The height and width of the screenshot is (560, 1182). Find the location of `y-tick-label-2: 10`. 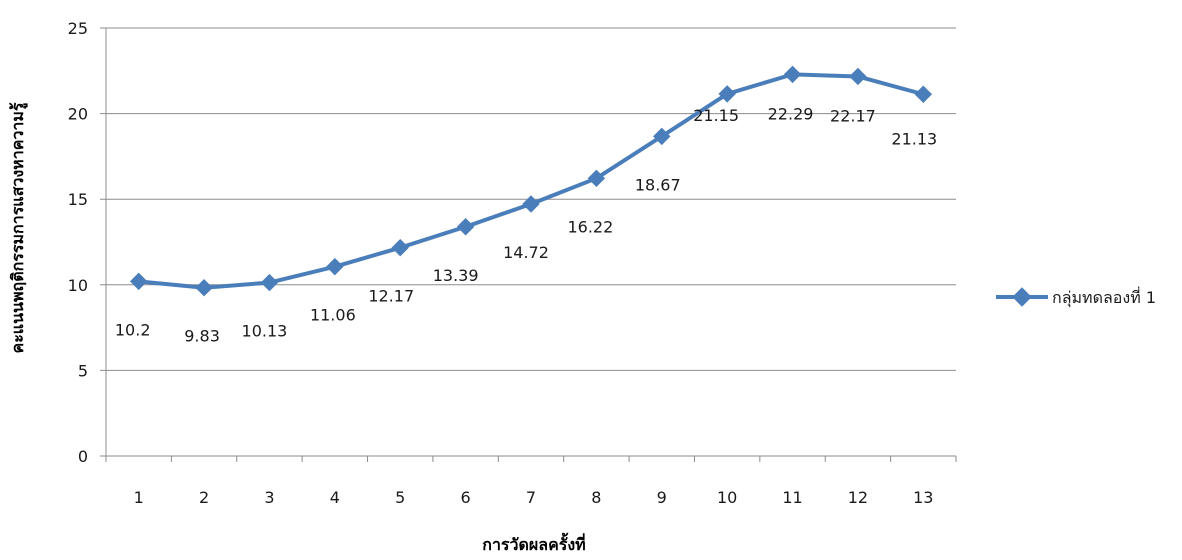

y-tick-label-2: 10 is located at coordinates (78, 285).